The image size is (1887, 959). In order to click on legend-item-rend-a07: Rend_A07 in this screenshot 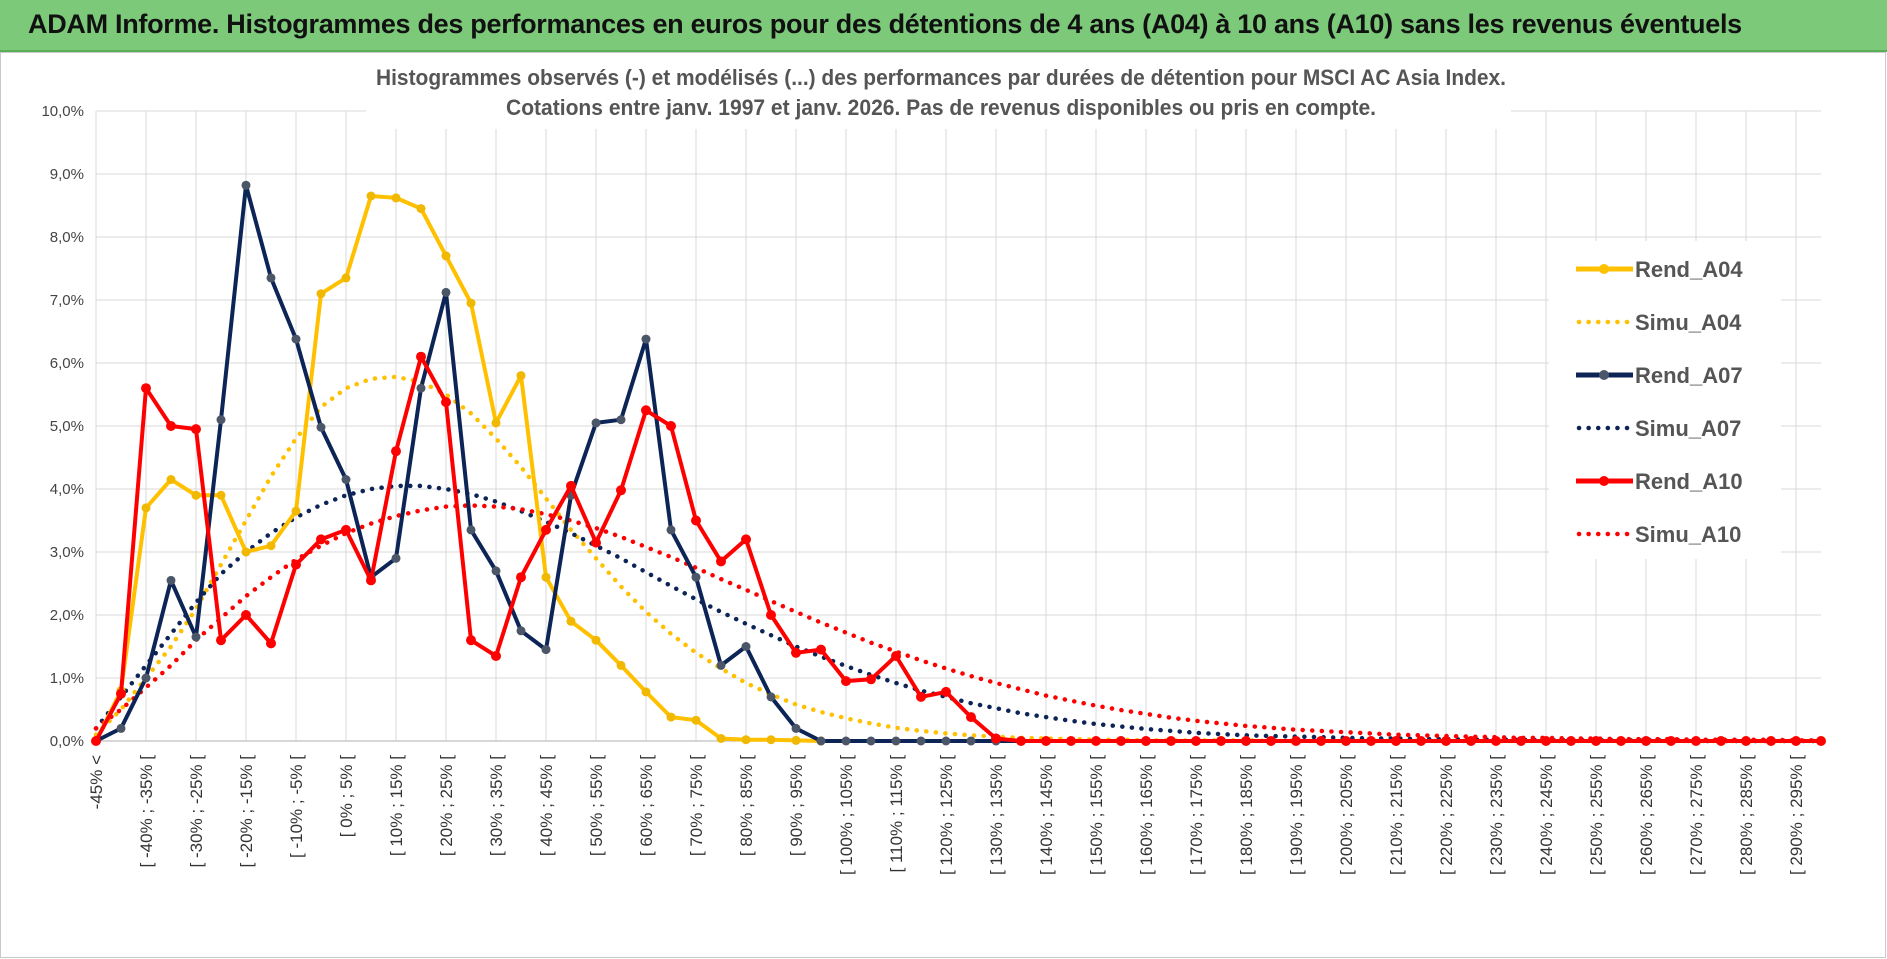, I will do `click(1659, 375)`.